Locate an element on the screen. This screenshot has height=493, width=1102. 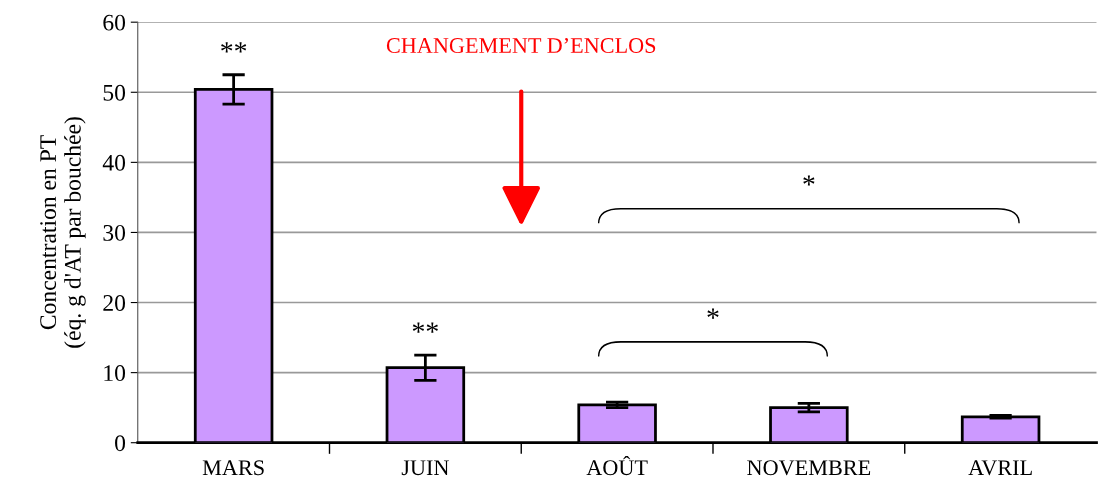
x-tick-label: AVRIL is located at coordinates (1000, 468).